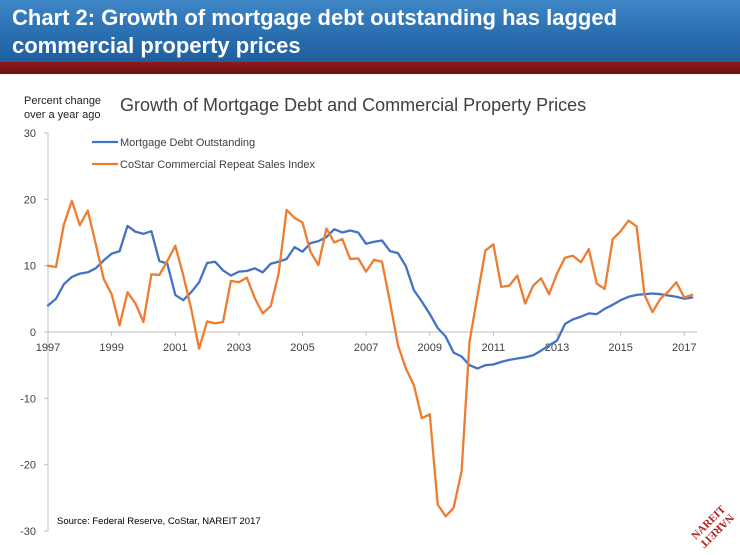 This screenshot has height=555, width=740. What do you see at coordinates (620, 348) in the screenshot?
I see `x-tick-label: 2015` at bounding box center [620, 348].